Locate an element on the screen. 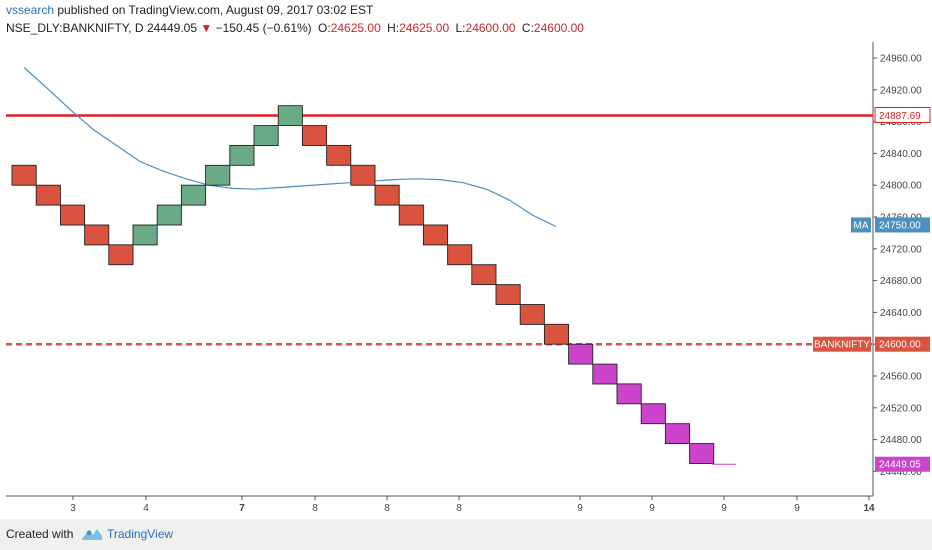  low-label: L: is located at coordinates (460, 28).